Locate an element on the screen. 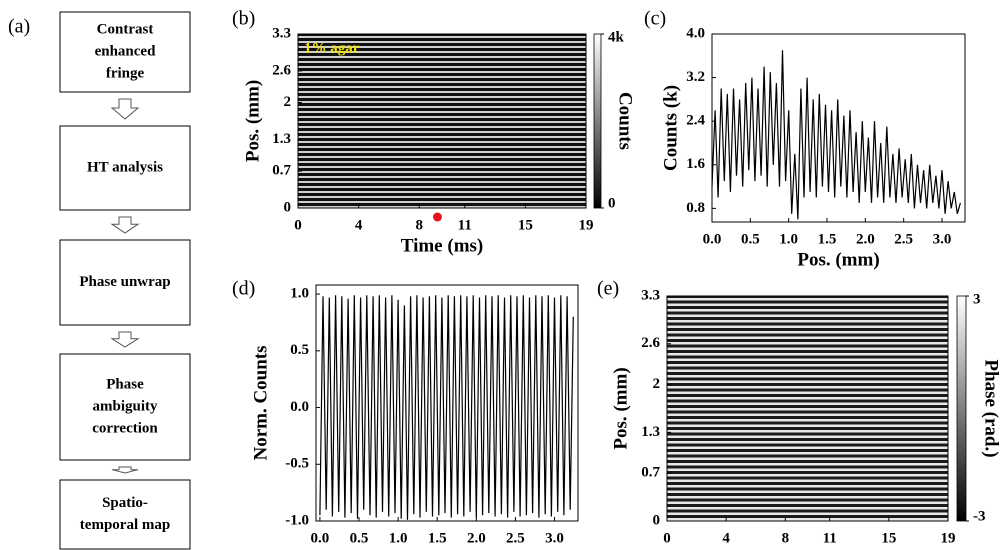 The height and width of the screenshot is (550, 1003). y-tick-label: -1.0 is located at coordinates (297, 520).